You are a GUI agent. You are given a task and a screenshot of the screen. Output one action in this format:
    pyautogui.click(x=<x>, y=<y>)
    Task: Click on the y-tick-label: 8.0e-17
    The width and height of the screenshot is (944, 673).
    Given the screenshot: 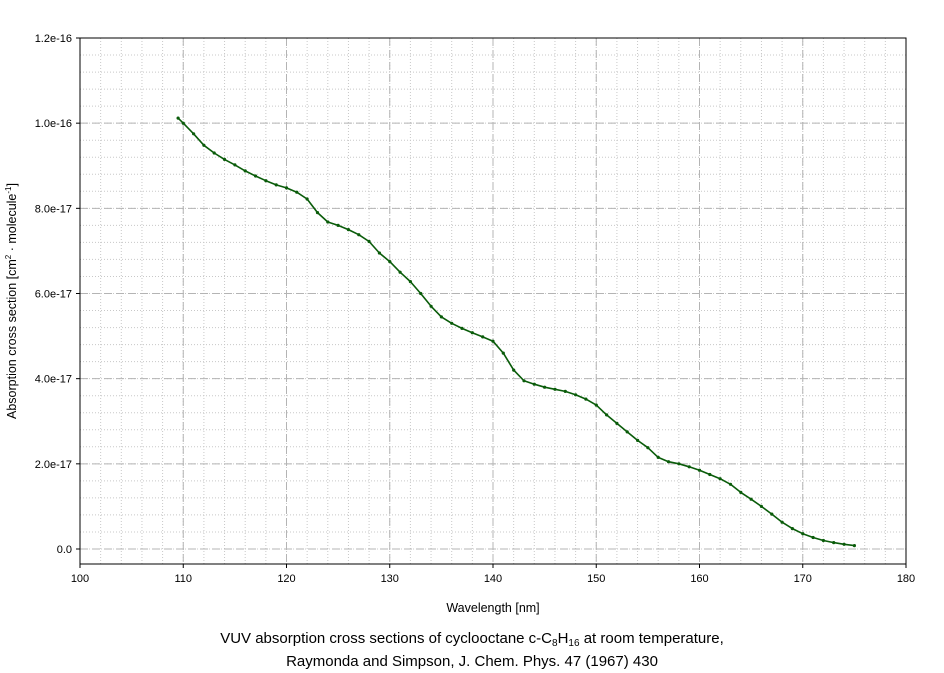 What is the action you would take?
    pyautogui.click(x=53, y=209)
    